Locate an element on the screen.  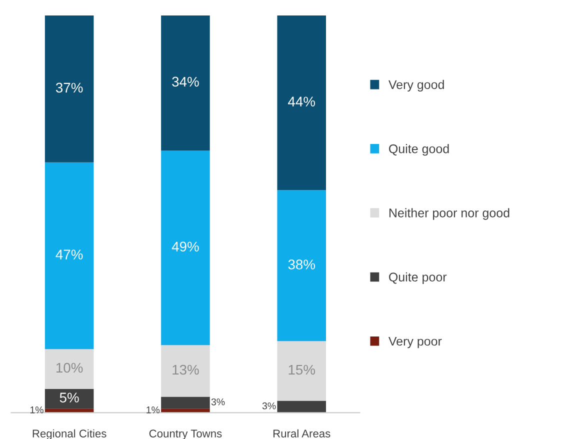
data-label: 13% is located at coordinates (185, 369).